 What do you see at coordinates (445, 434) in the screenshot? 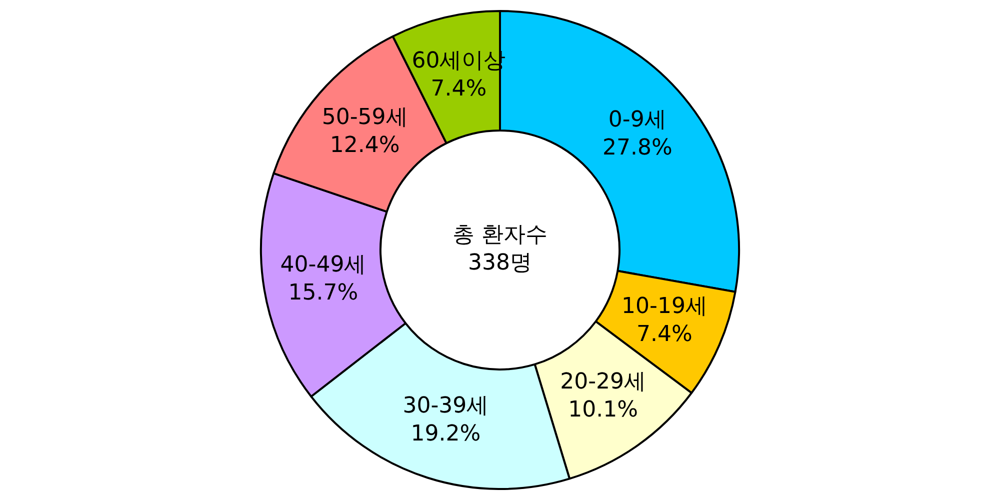
I see `data-label: 19.2%` at bounding box center [445, 434].